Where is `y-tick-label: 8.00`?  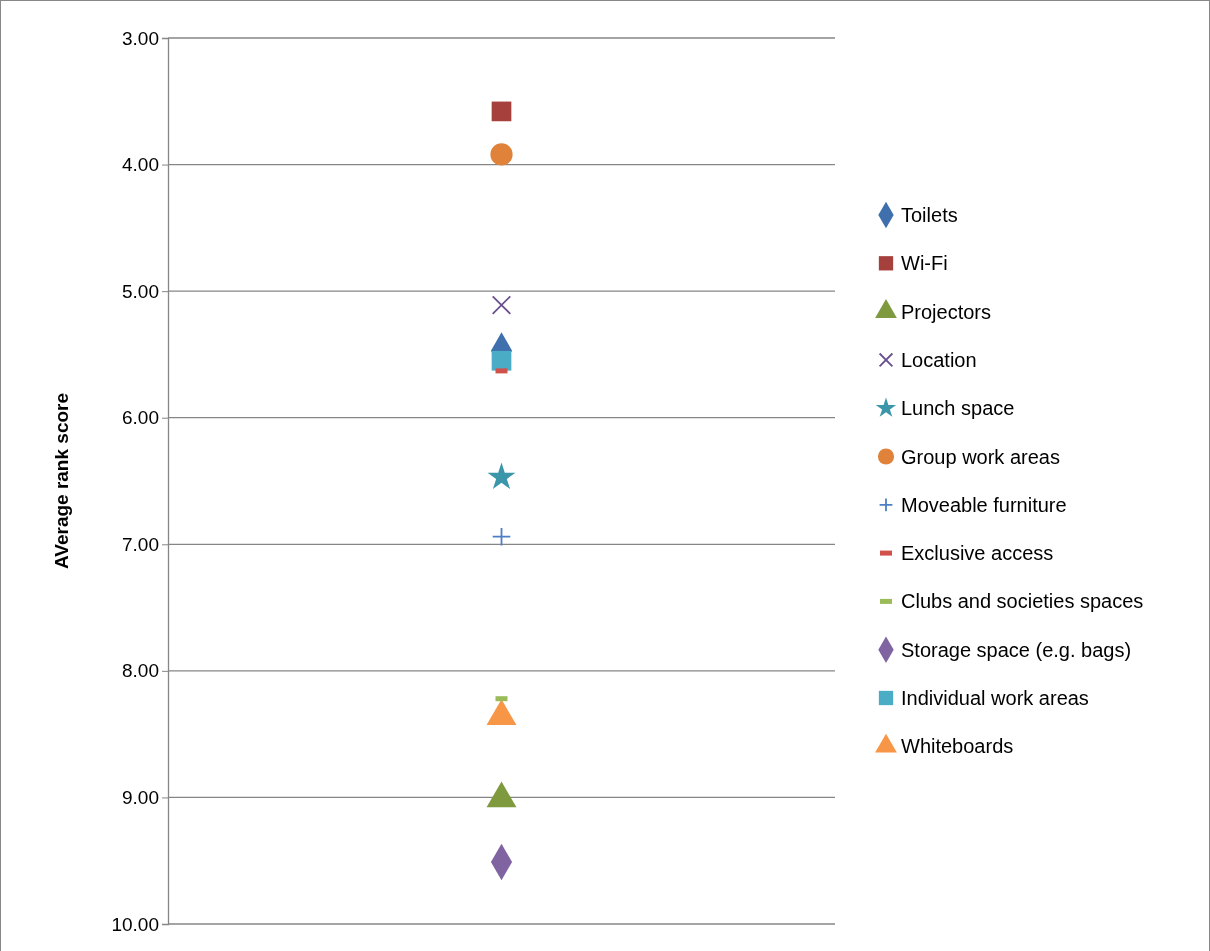 y-tick-label: 8.00 is located at coordinates (140, 671).